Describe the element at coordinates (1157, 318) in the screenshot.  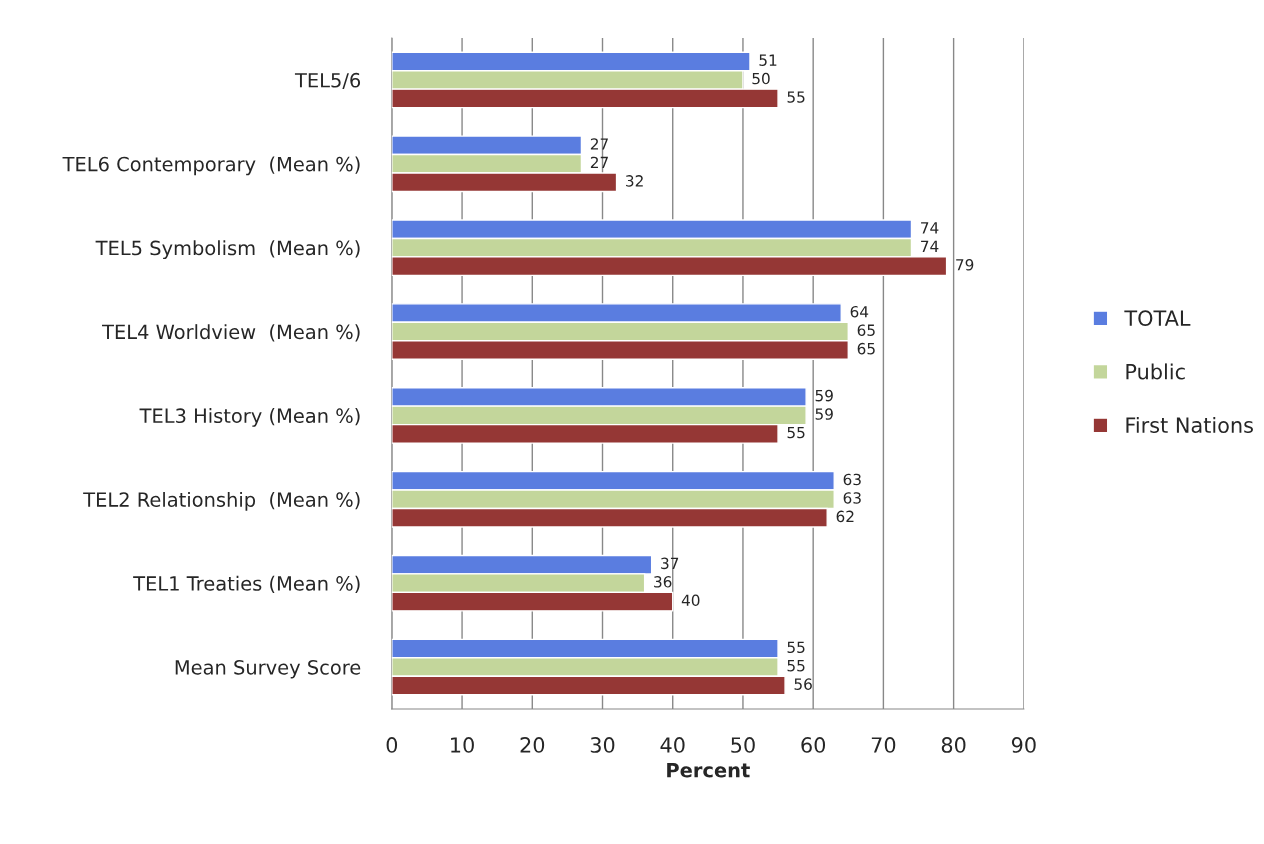
I see `legend-label: TOTAL` at that location.